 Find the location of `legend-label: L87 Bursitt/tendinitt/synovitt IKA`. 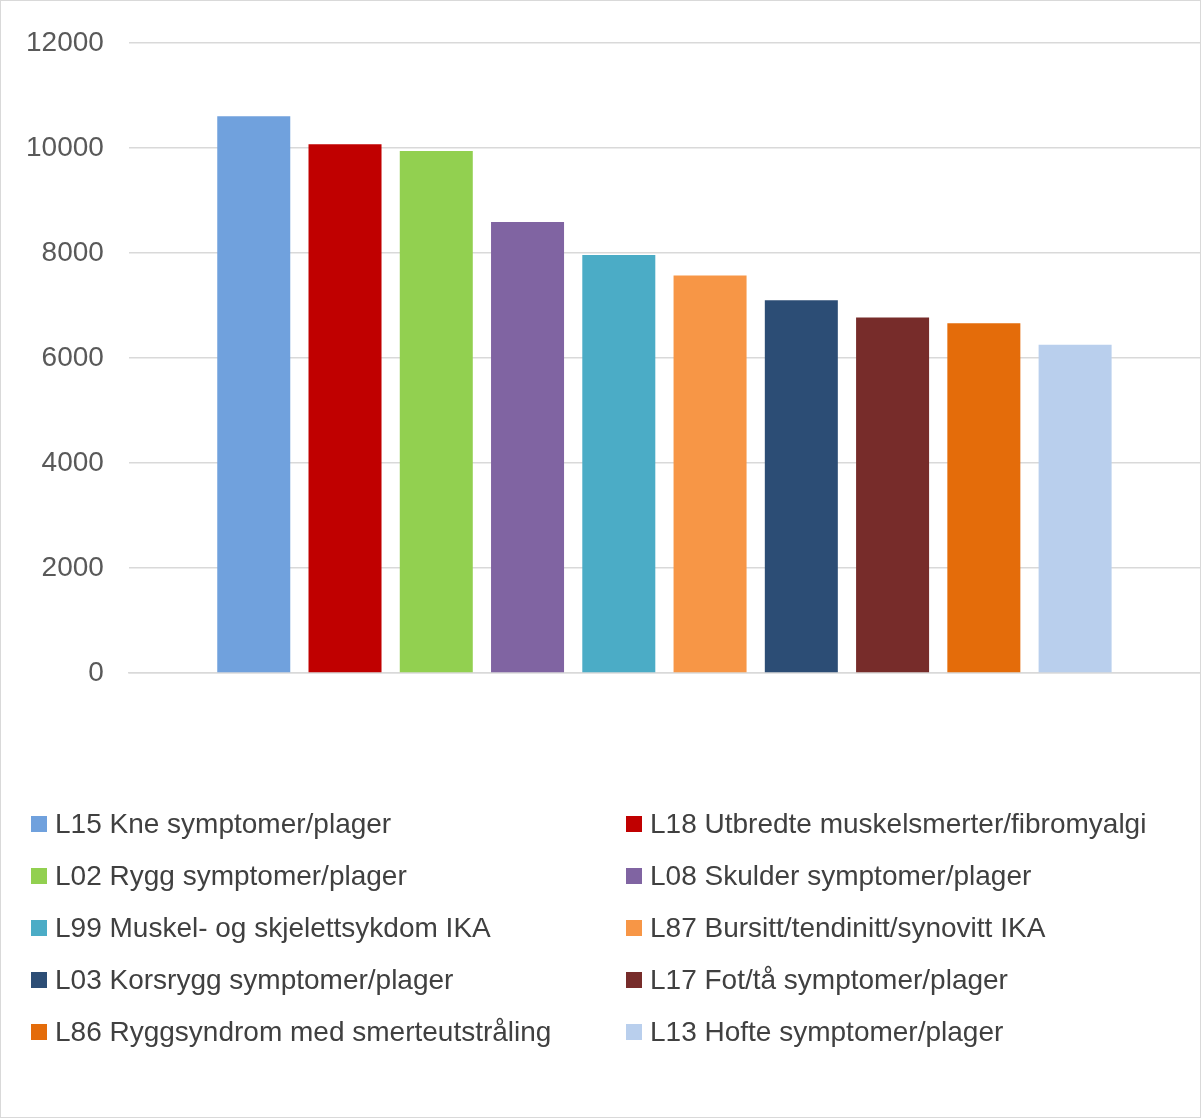

legend-label: L87 Bursitt/tendinitt/synovitt IKA is located at coordinates (848, 927).